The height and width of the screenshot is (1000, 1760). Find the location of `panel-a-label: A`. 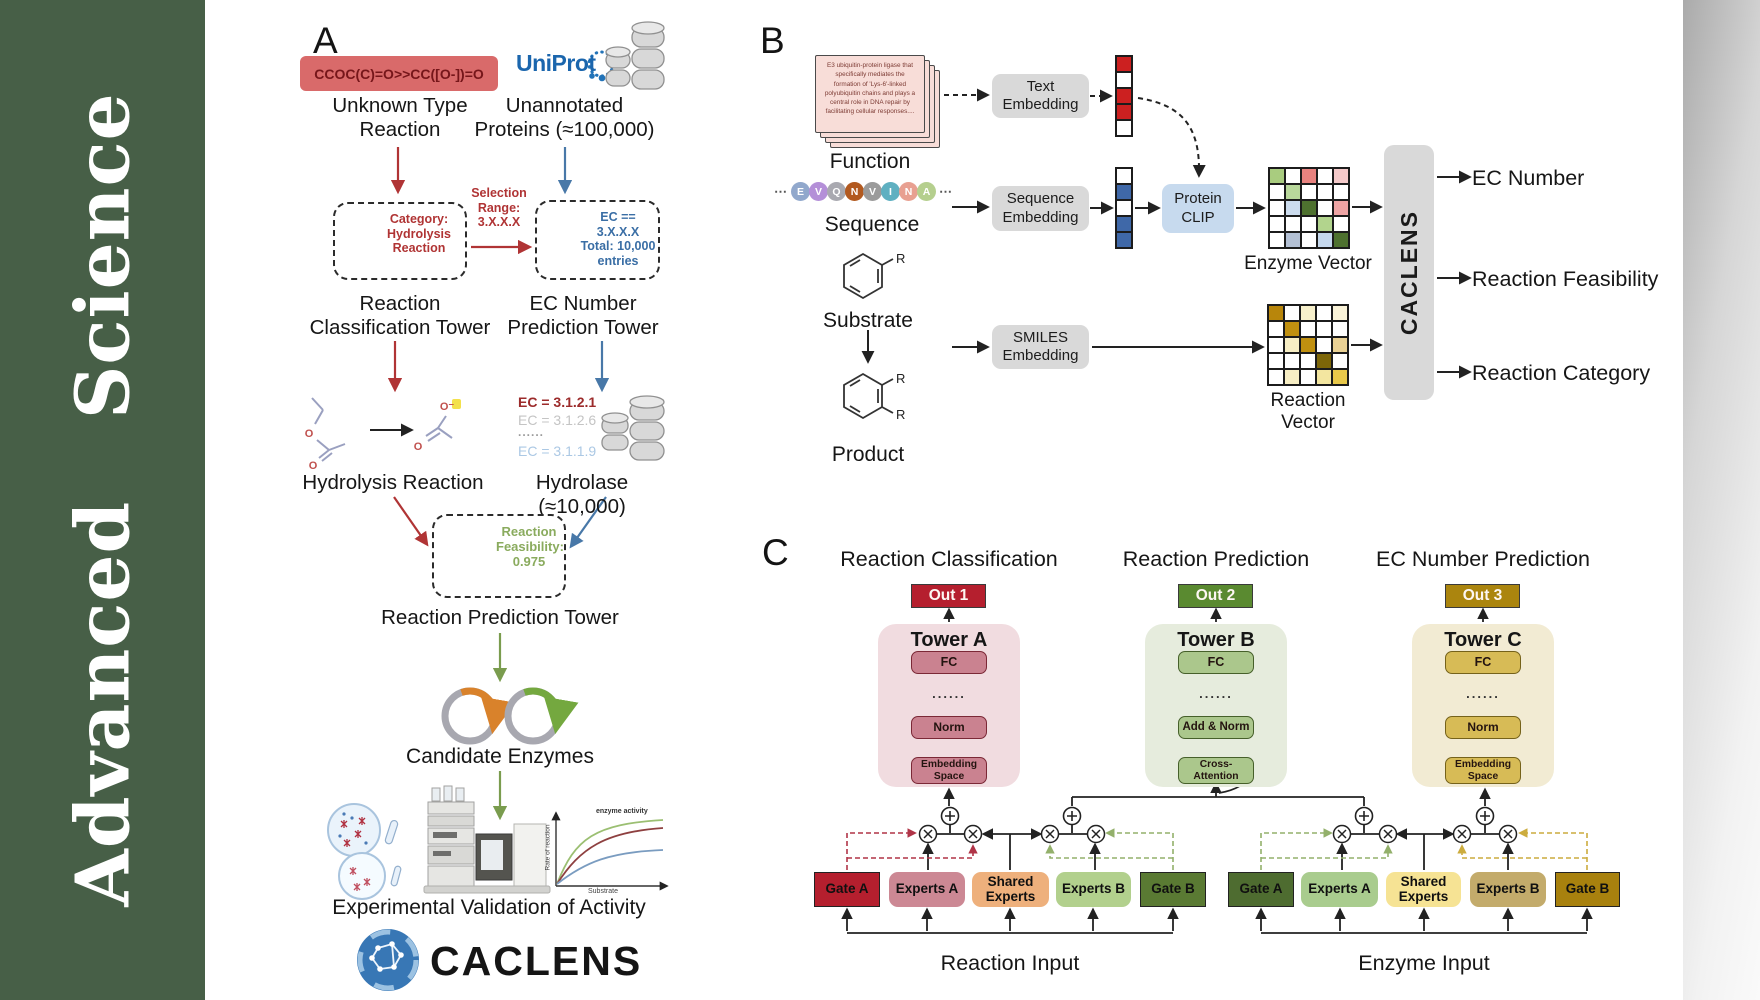

panel-a-label: A is located at coordinates (325, 40).